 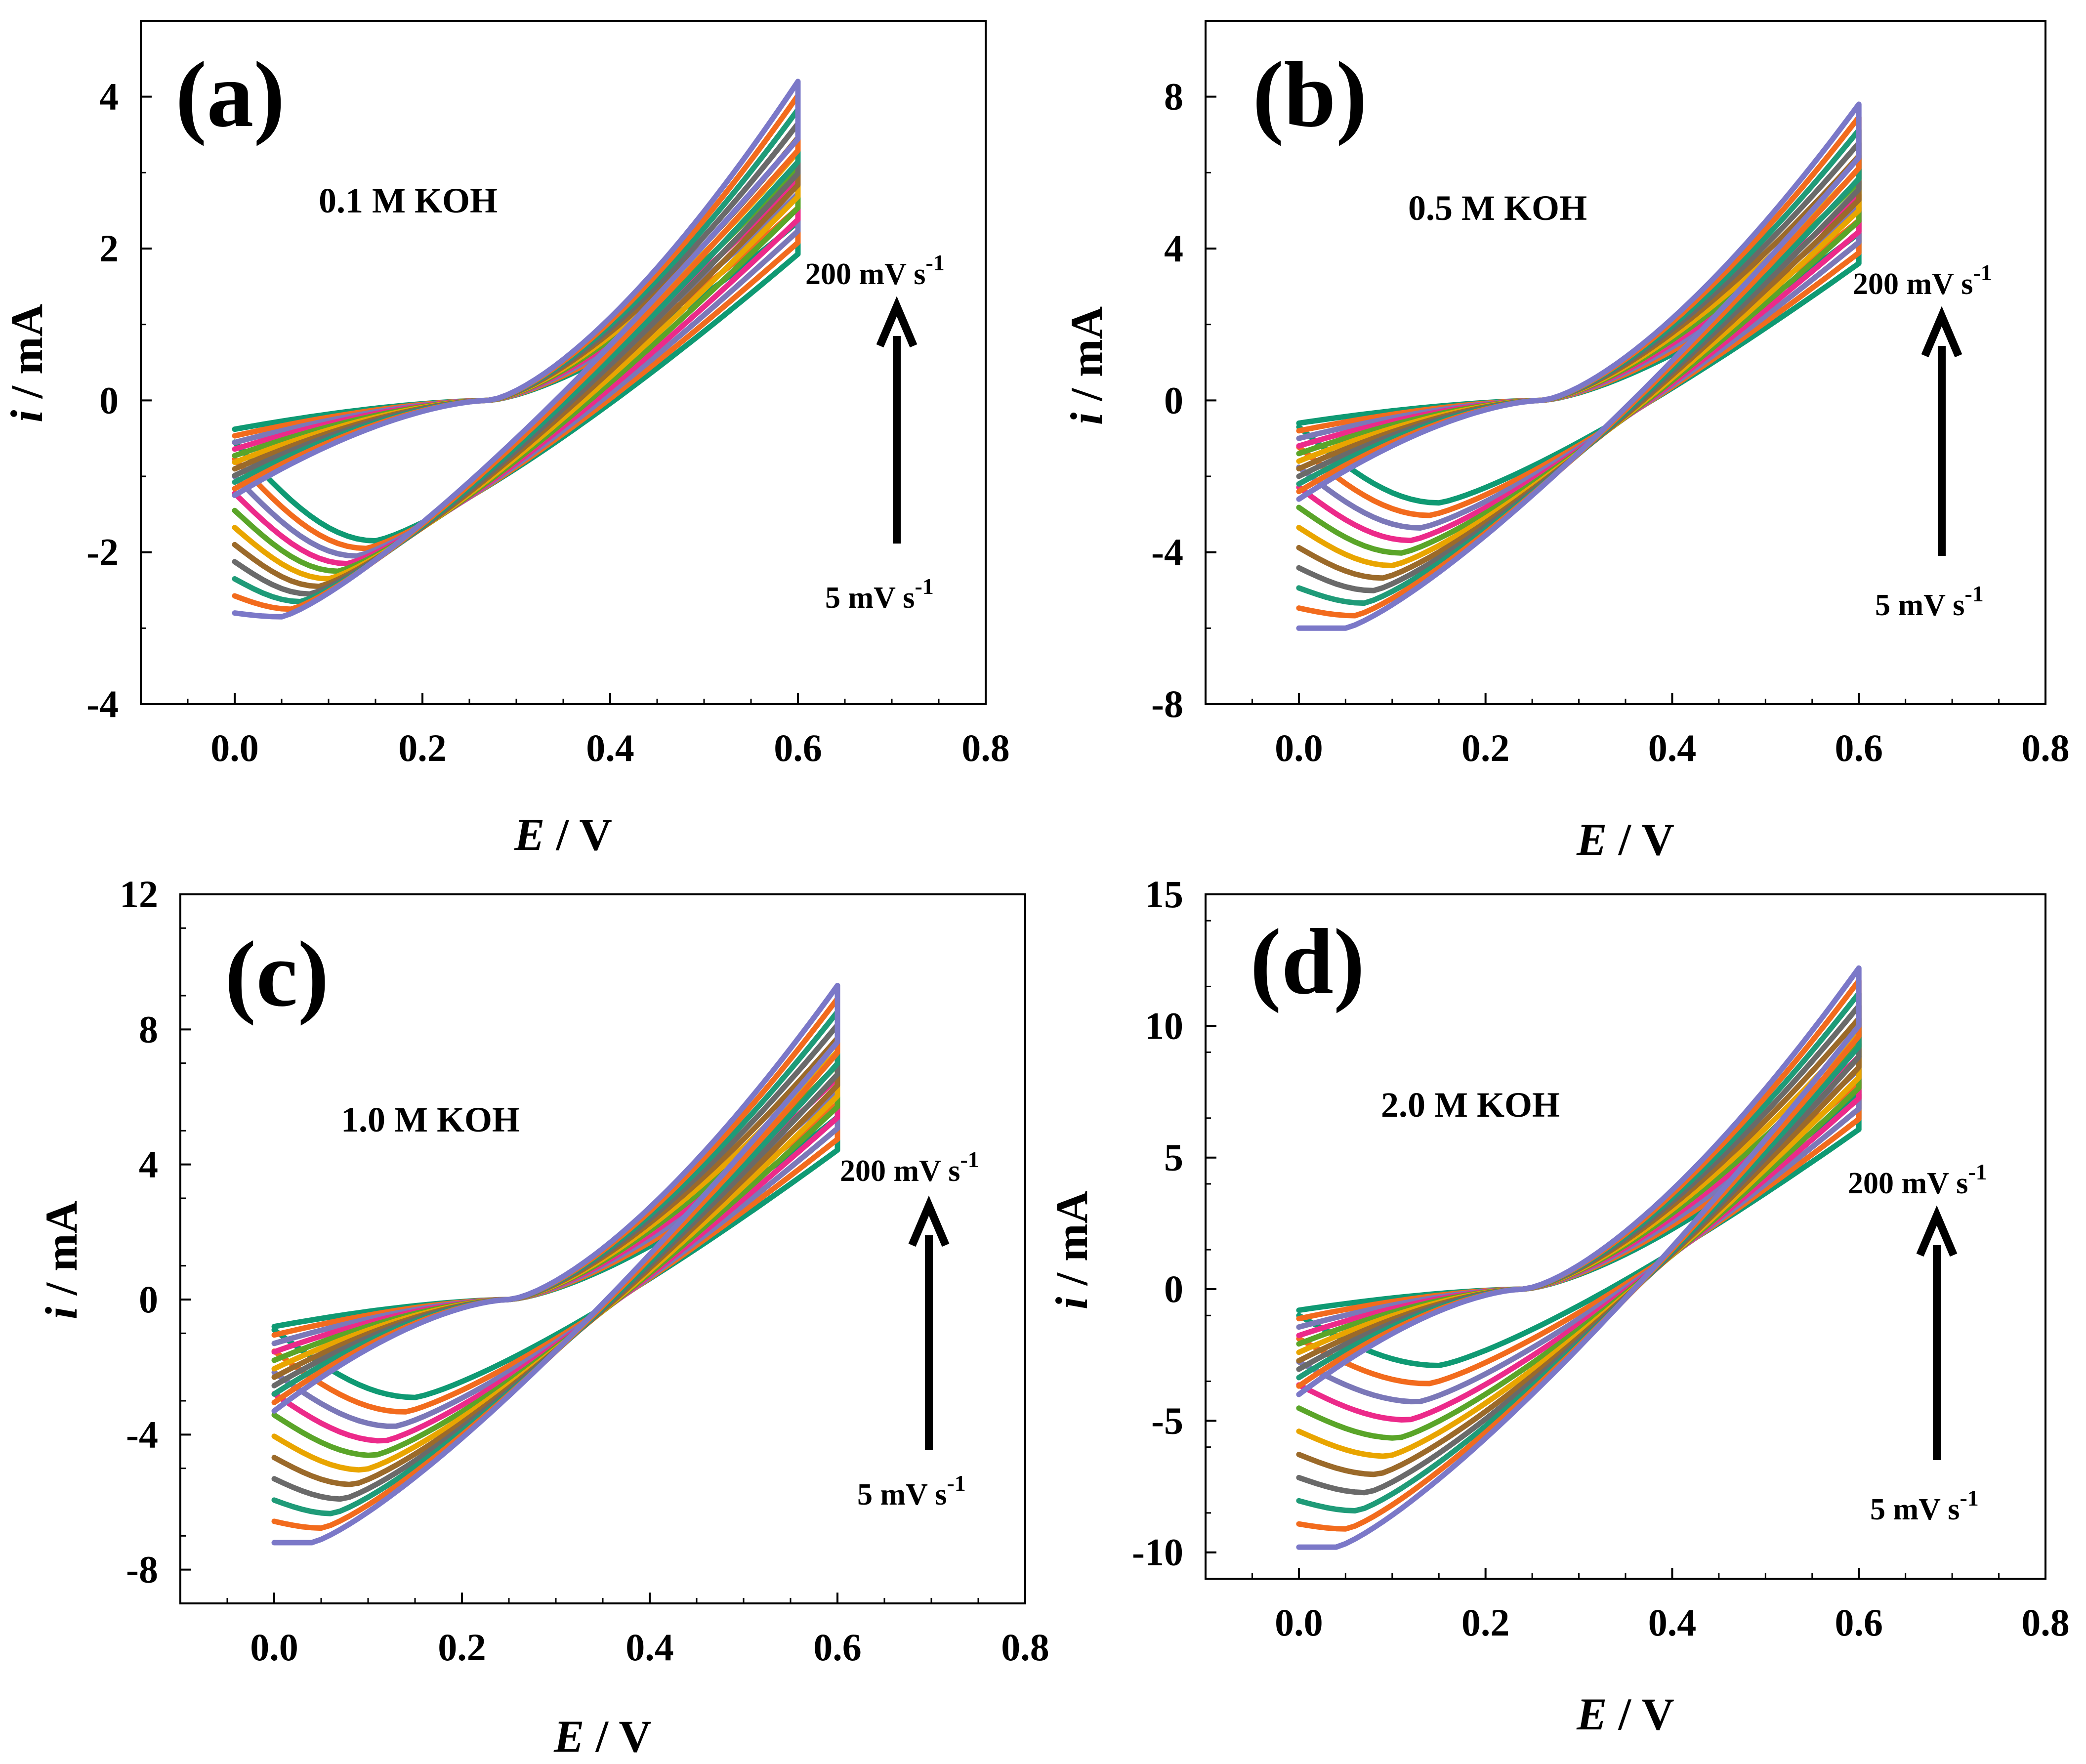 What do you see at coordinates (230, 95) in the screenshot?
I see `panel-letter: (a)` at bounding box center [230, 95].